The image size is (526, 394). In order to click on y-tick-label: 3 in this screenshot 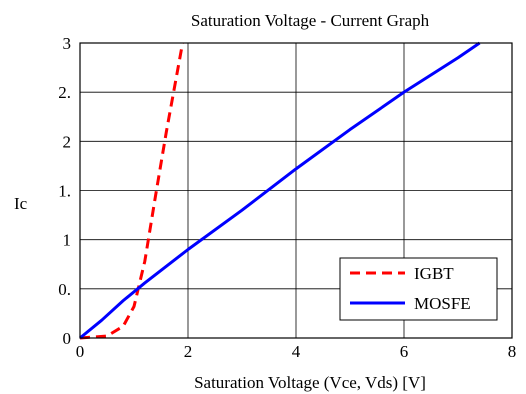, I will do `click(67, 43)`.